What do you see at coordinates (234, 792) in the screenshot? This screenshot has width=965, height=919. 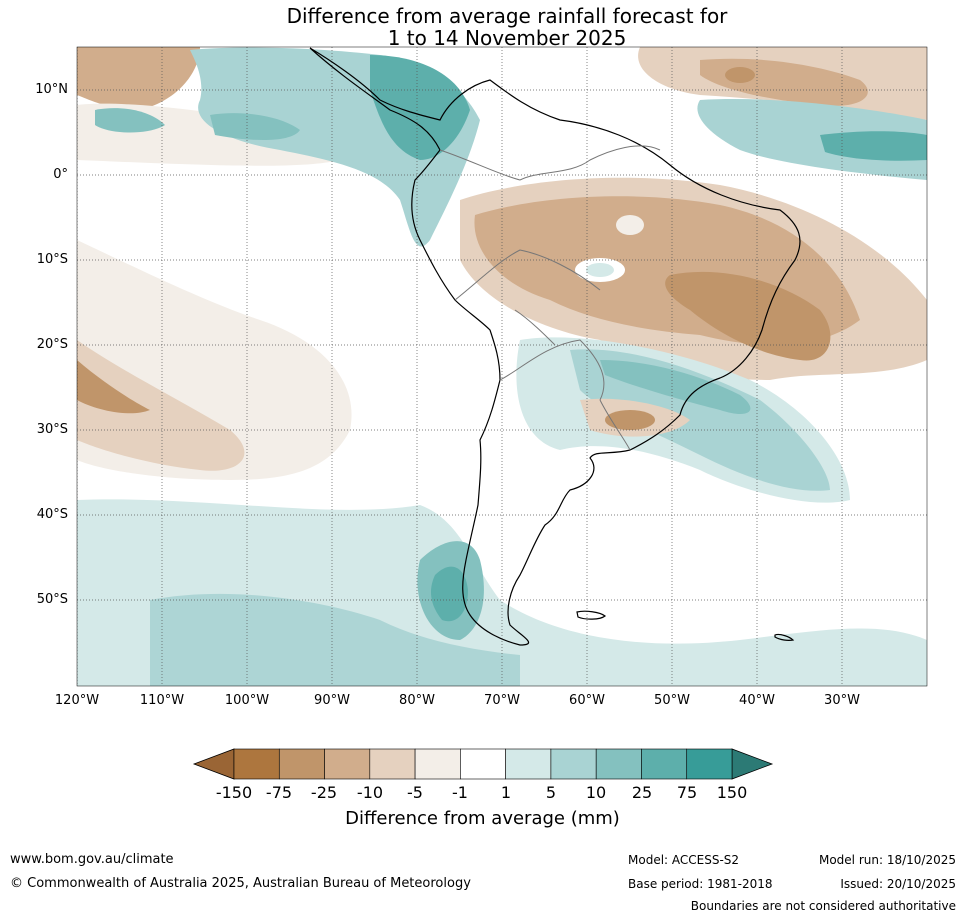 I see `colorbar-tick-label: -150` at bounding box center [234, 792].